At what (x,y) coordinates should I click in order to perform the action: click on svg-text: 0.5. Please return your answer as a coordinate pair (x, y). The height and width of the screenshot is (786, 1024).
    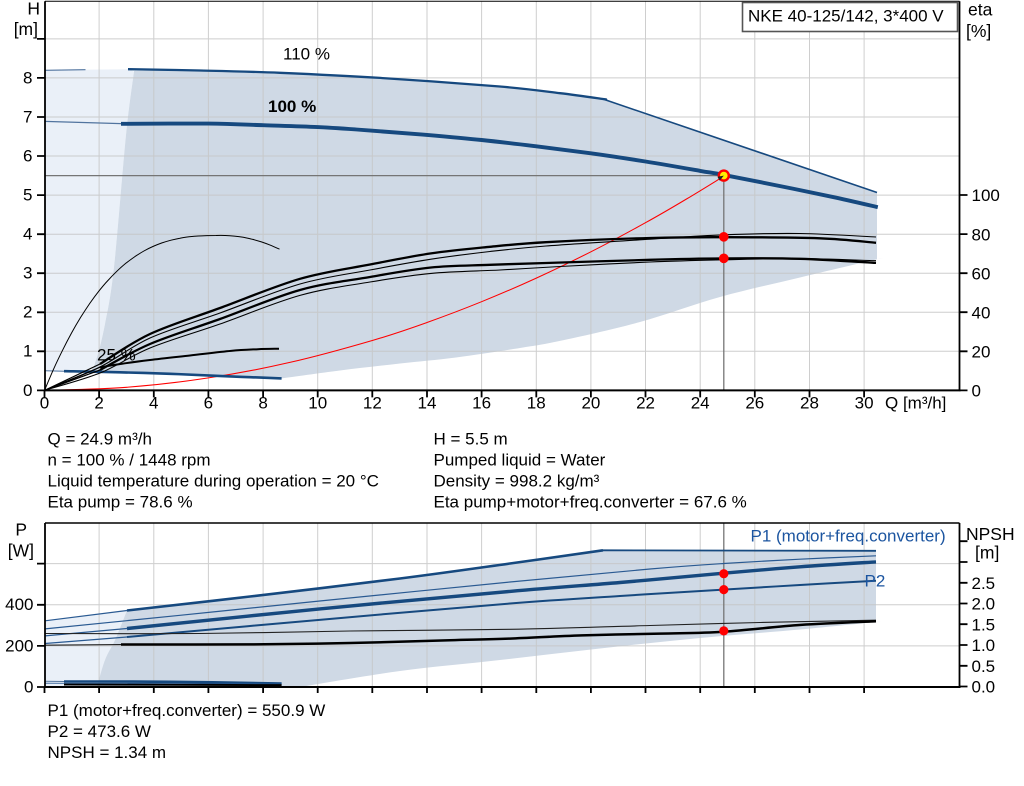
    Looking at the image, I should click on (984, 666).